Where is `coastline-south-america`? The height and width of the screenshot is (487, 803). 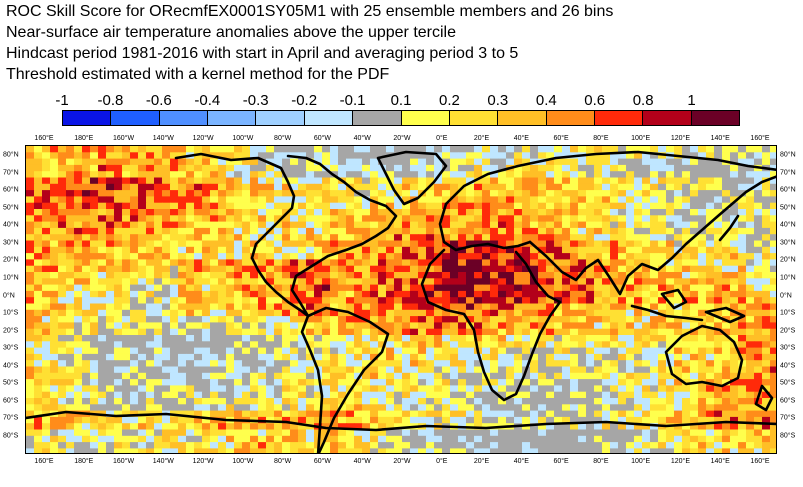
coastline-south-america is located at coordinates (348, 379).